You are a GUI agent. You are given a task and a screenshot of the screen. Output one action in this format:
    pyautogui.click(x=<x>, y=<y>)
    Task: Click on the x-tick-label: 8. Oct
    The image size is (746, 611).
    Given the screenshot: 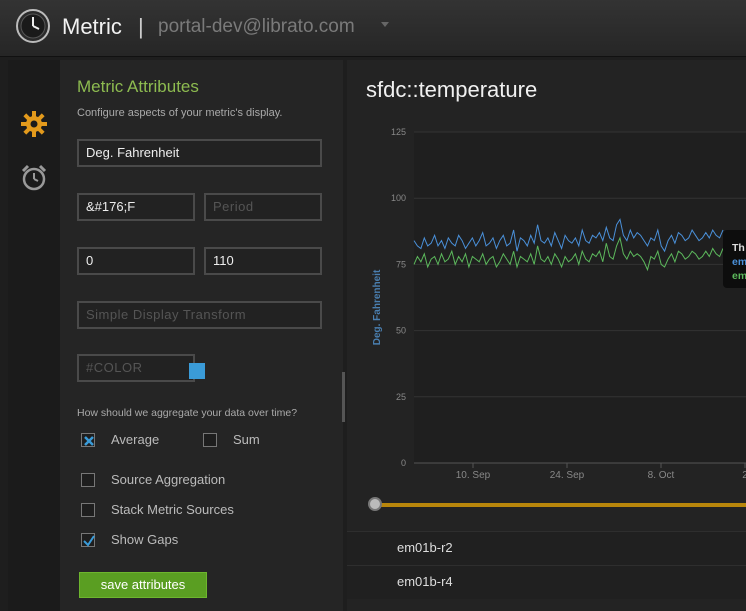 What is the action you would take?
    pyautogui.click(x=661, y=475)
    